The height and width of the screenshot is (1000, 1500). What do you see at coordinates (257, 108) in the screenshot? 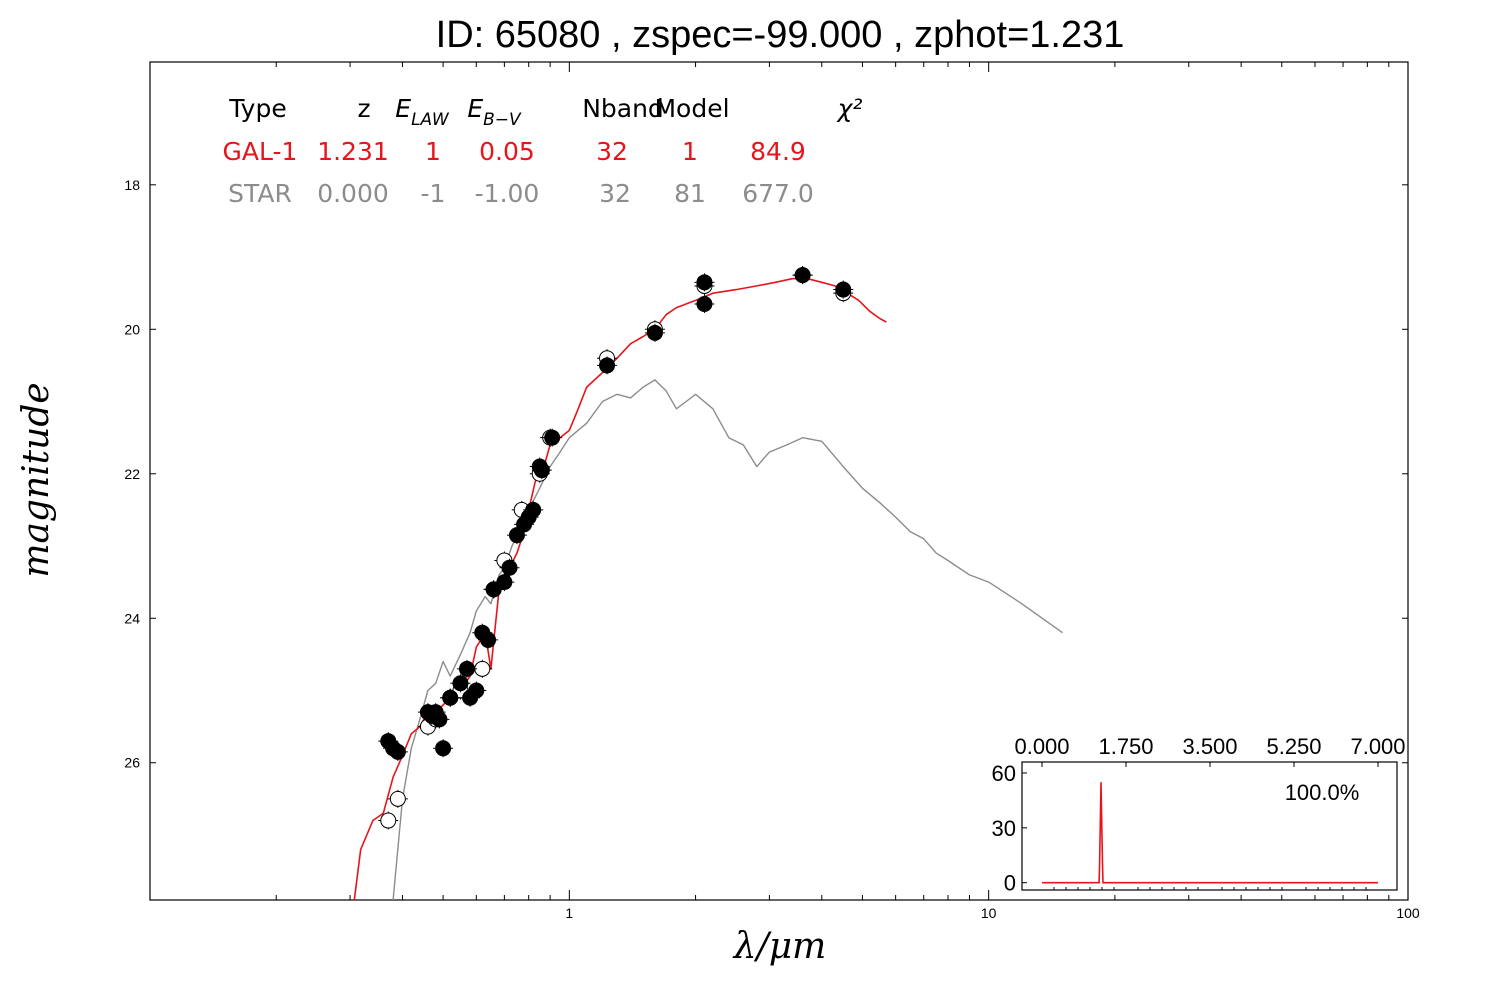
I see `table-header: Type` at bounding box center [257, 108].